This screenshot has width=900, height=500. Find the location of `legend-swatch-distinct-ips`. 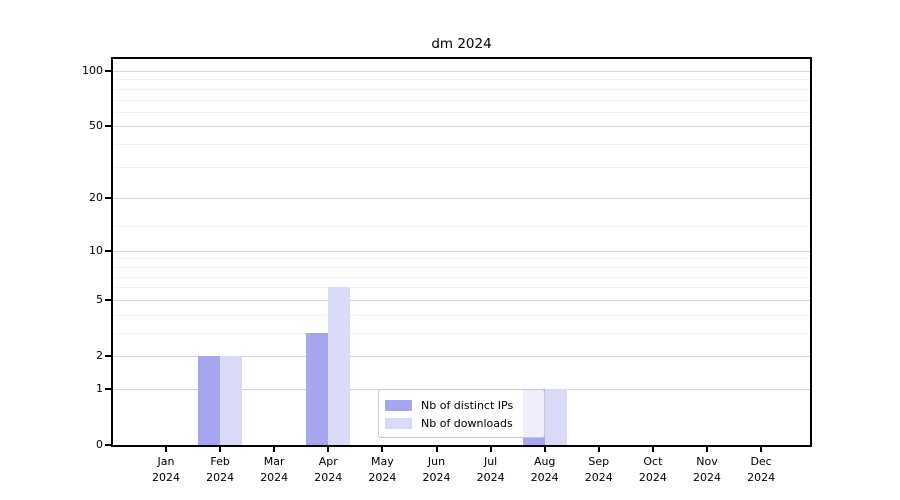

legend-swatch-distinct-ips is located at coordinates (398, 405).